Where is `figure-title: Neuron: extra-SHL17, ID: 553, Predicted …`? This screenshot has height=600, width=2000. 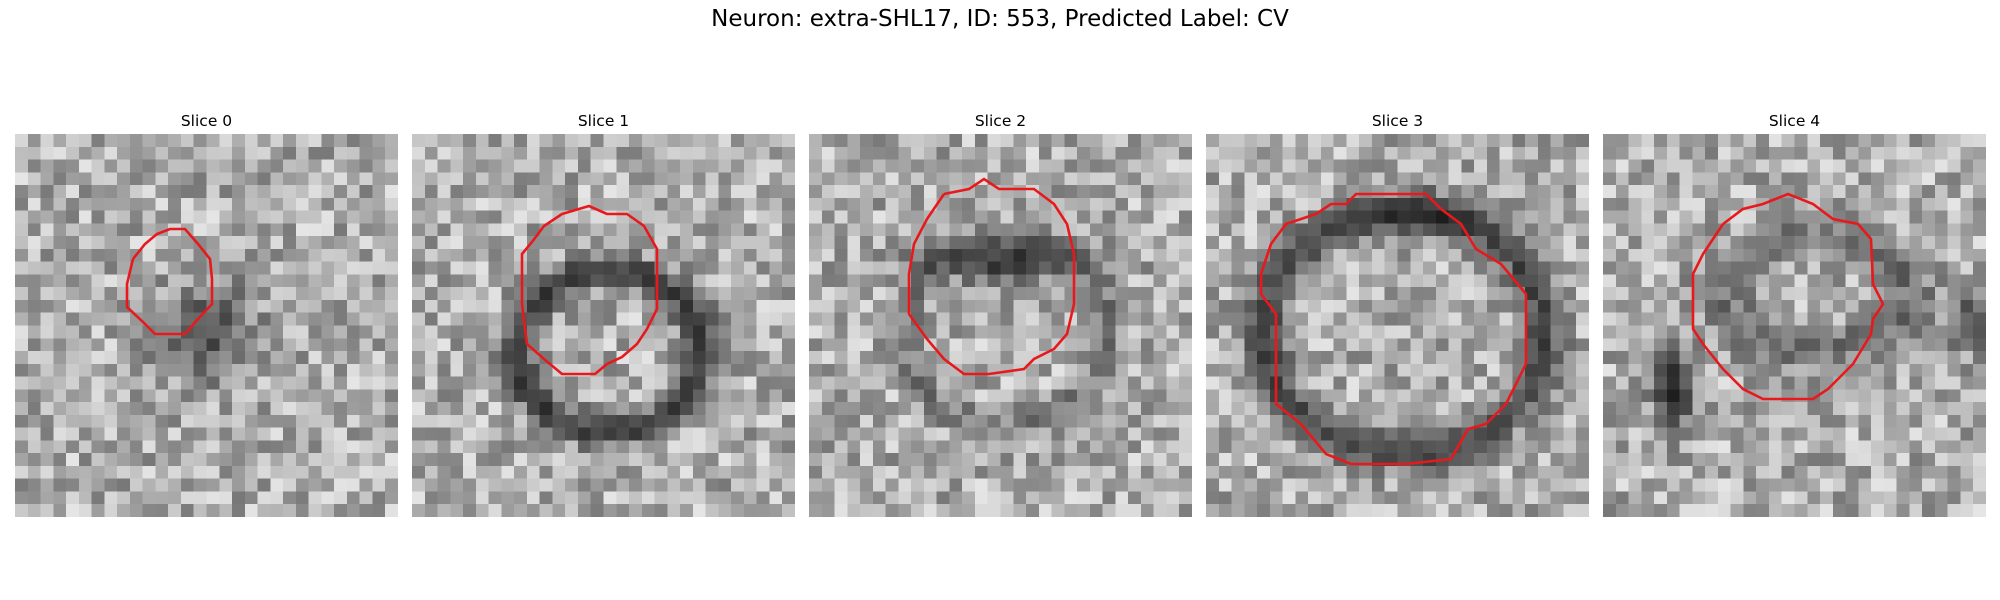 figure-title: Neuron: extra-SHL17, ID: 553, Predicted … is located at coordinates (1000, 19).